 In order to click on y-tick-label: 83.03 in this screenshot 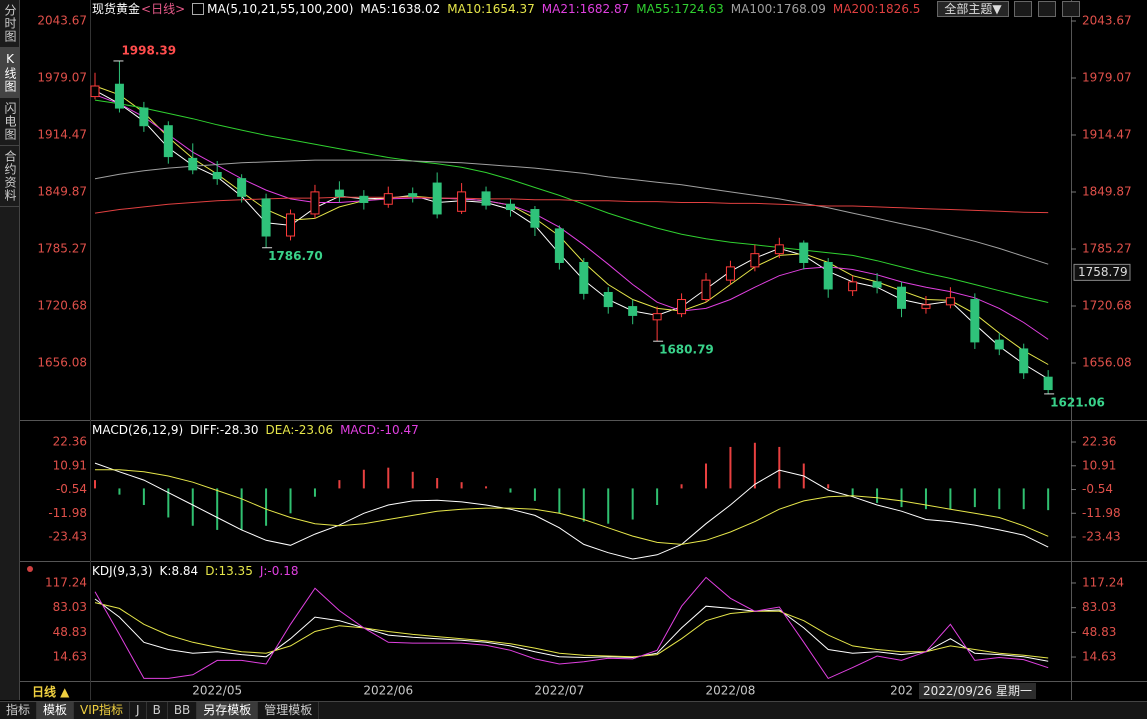, I will do `click(1099, 607)`.